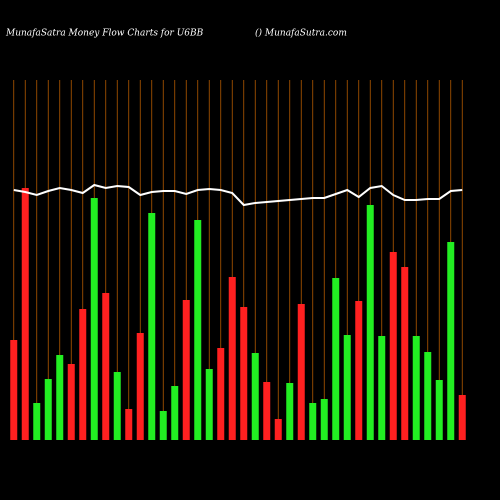 The width and height of the screenshot is (500, 500). Describe the element at coordinates (104, 34) in the screenshot. I see `chart-title: MunafaSatra Money Flow Charts for U6BB` at that location.